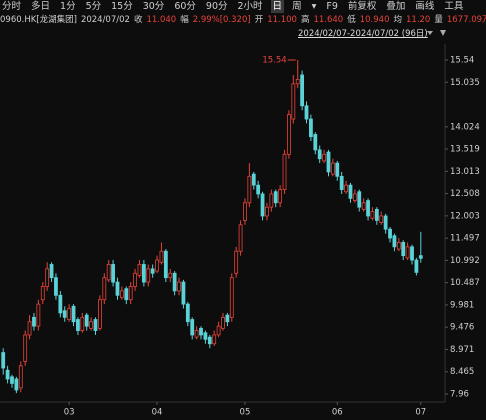 The image size is (486, 420). Describe the element at coordinates (397, 20) in the screenshot. I see `quote-label: 均` at that location.